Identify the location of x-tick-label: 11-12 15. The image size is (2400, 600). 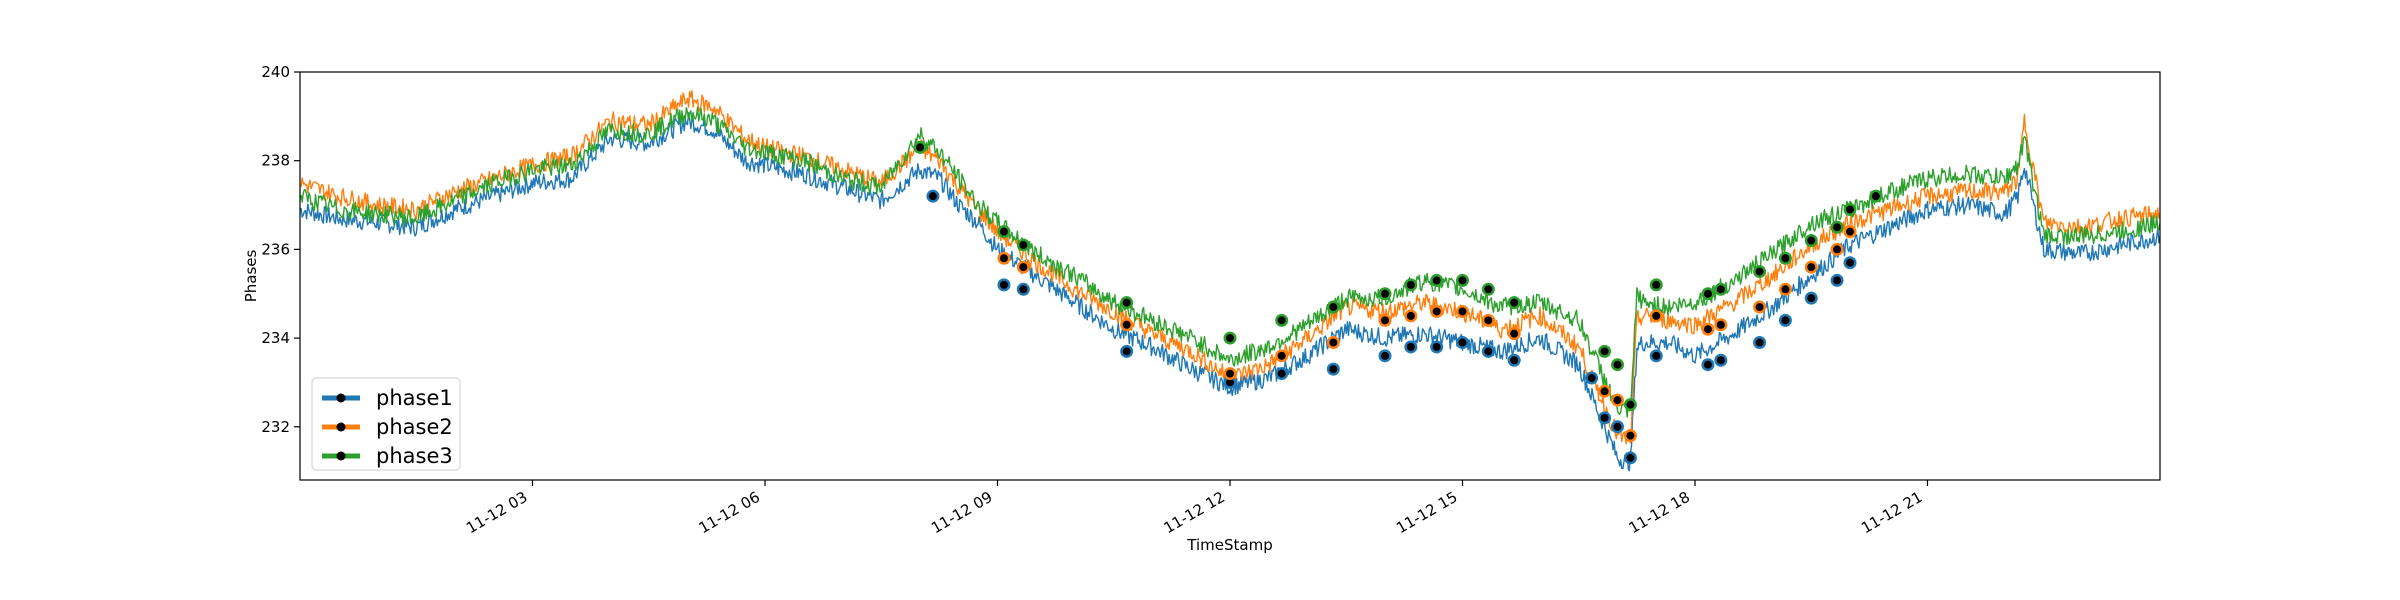
(1426, 512).